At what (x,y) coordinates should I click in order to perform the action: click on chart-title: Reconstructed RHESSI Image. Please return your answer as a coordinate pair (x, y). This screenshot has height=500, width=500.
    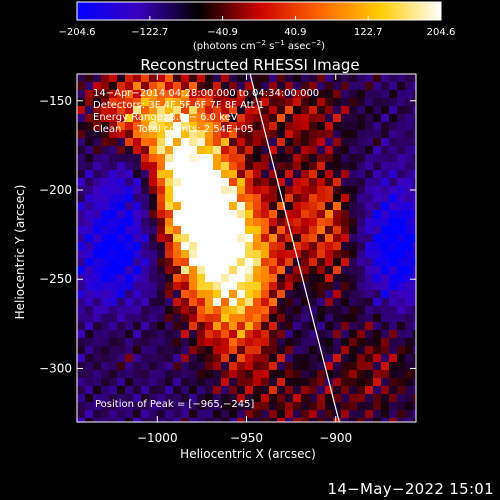
    Looking at the image, I should click on (249, 65).